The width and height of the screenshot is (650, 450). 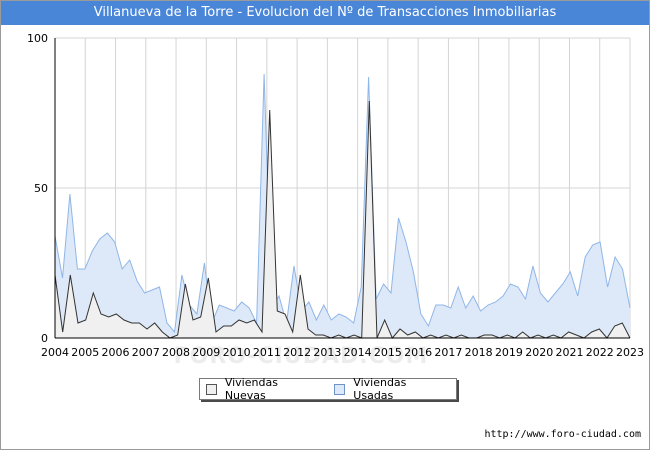 I want to click on legend: Viviendas Nuevas Viviendas Usadas, so click(x=328, y=389).